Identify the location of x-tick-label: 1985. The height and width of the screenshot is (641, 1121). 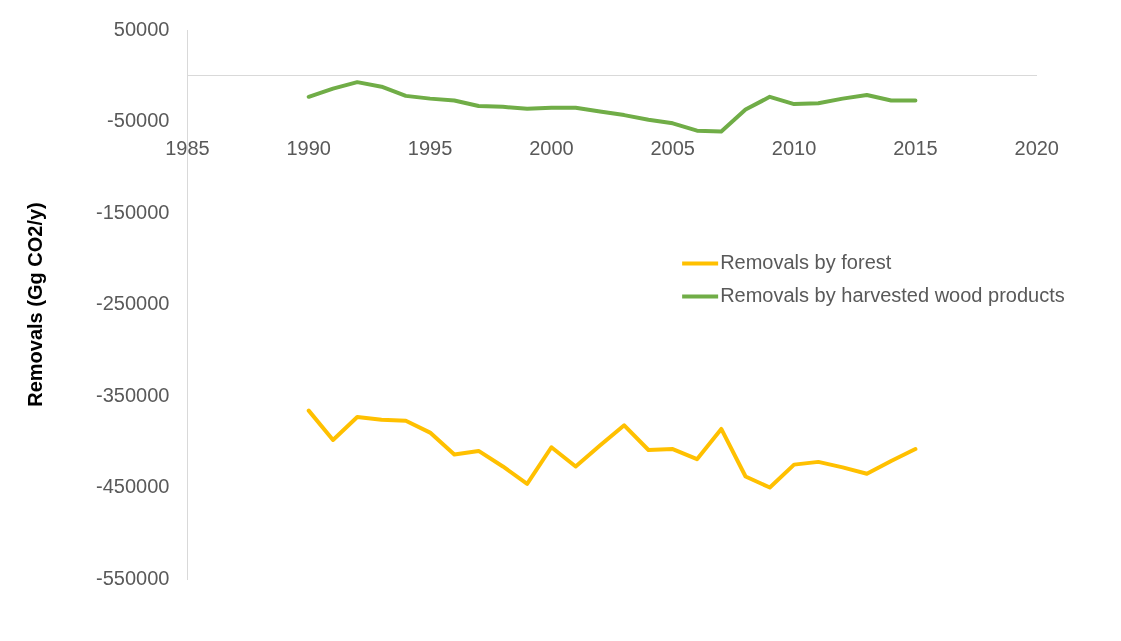
(187, 148).